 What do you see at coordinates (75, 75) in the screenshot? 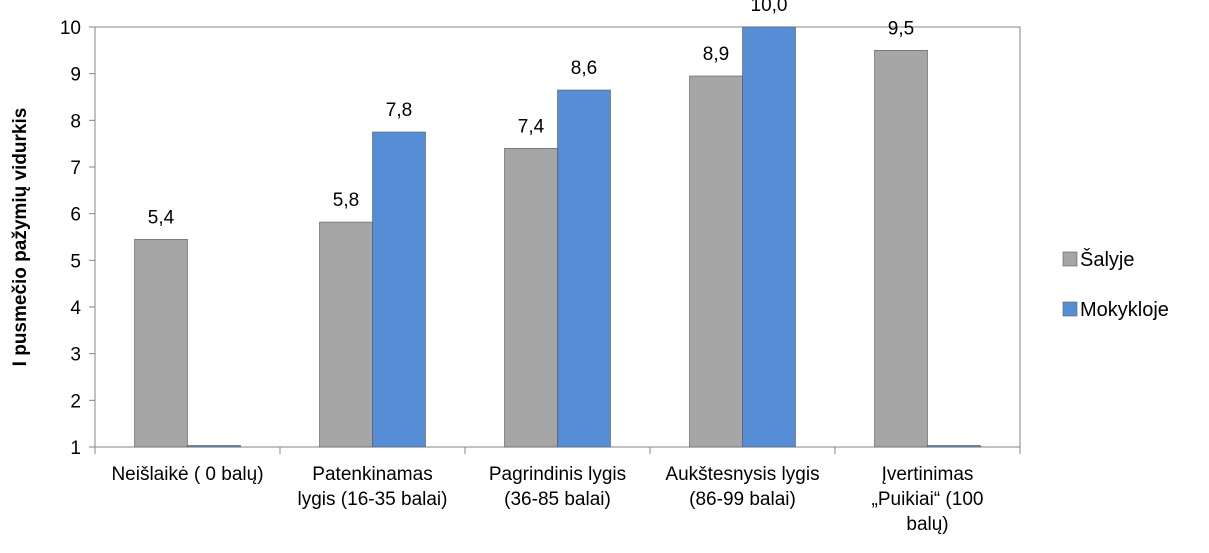
I see `y-tick-label: 9` at bounding box center [75, 75].